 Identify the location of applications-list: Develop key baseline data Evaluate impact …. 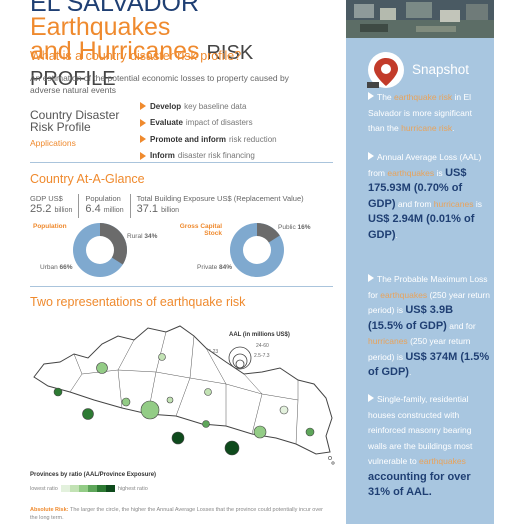
(240, 131).